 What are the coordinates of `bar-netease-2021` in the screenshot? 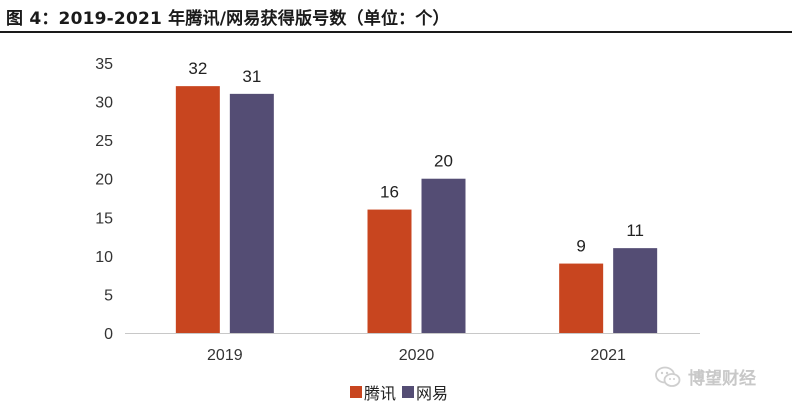 It's located at (635, 290).